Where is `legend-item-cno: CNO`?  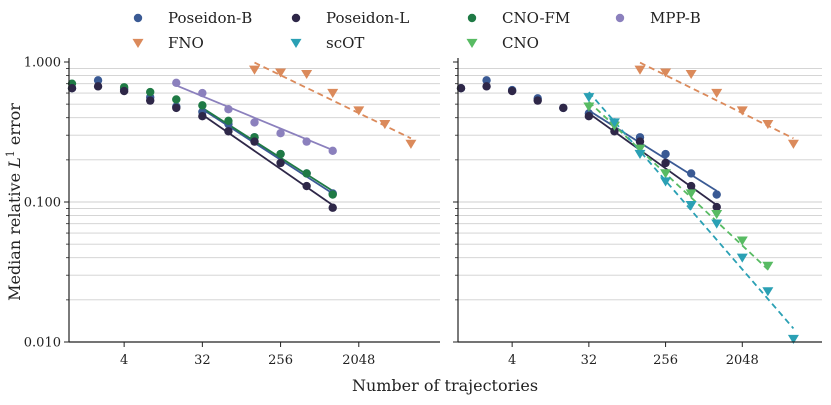 legend-item-cno: CNO is located at coordinates (502, 43).